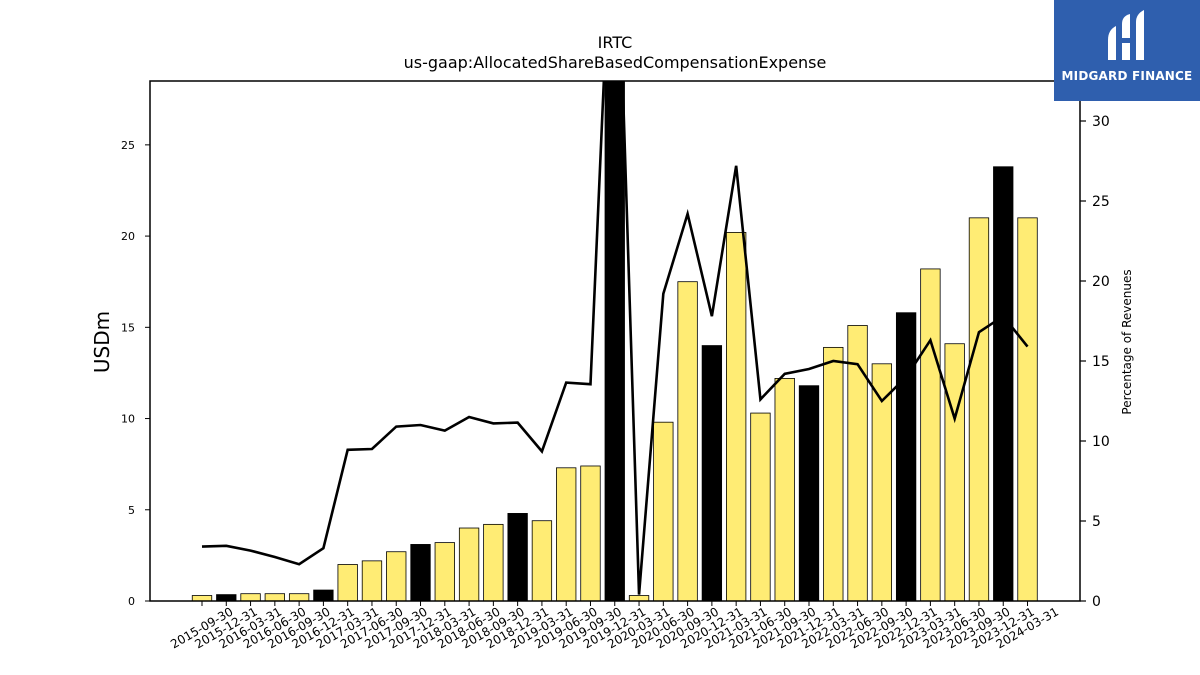  Describe the element at coordinates (1101, 362) in the screenshot. I see `y2-tick-label: 15` at that location.